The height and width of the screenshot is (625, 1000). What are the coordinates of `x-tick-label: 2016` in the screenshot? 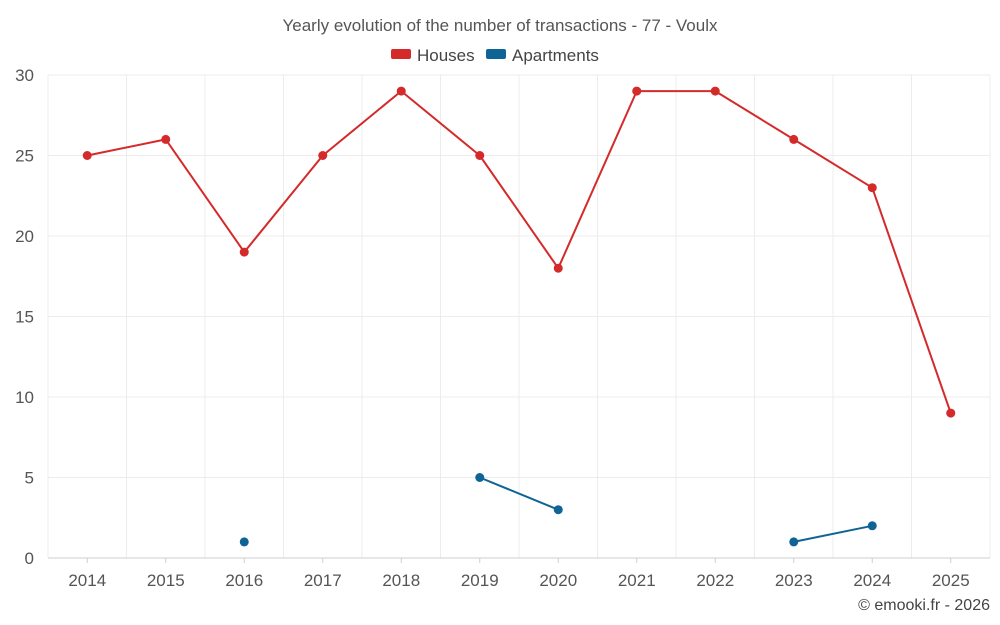 It's located at (244, 580).